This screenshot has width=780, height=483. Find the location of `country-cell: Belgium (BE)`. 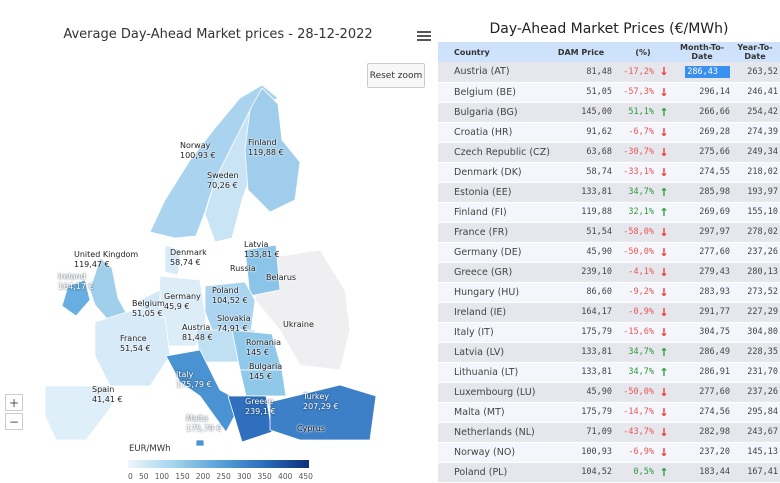

country-cell: Belgium (BE) is located at coordinates (494, 92).